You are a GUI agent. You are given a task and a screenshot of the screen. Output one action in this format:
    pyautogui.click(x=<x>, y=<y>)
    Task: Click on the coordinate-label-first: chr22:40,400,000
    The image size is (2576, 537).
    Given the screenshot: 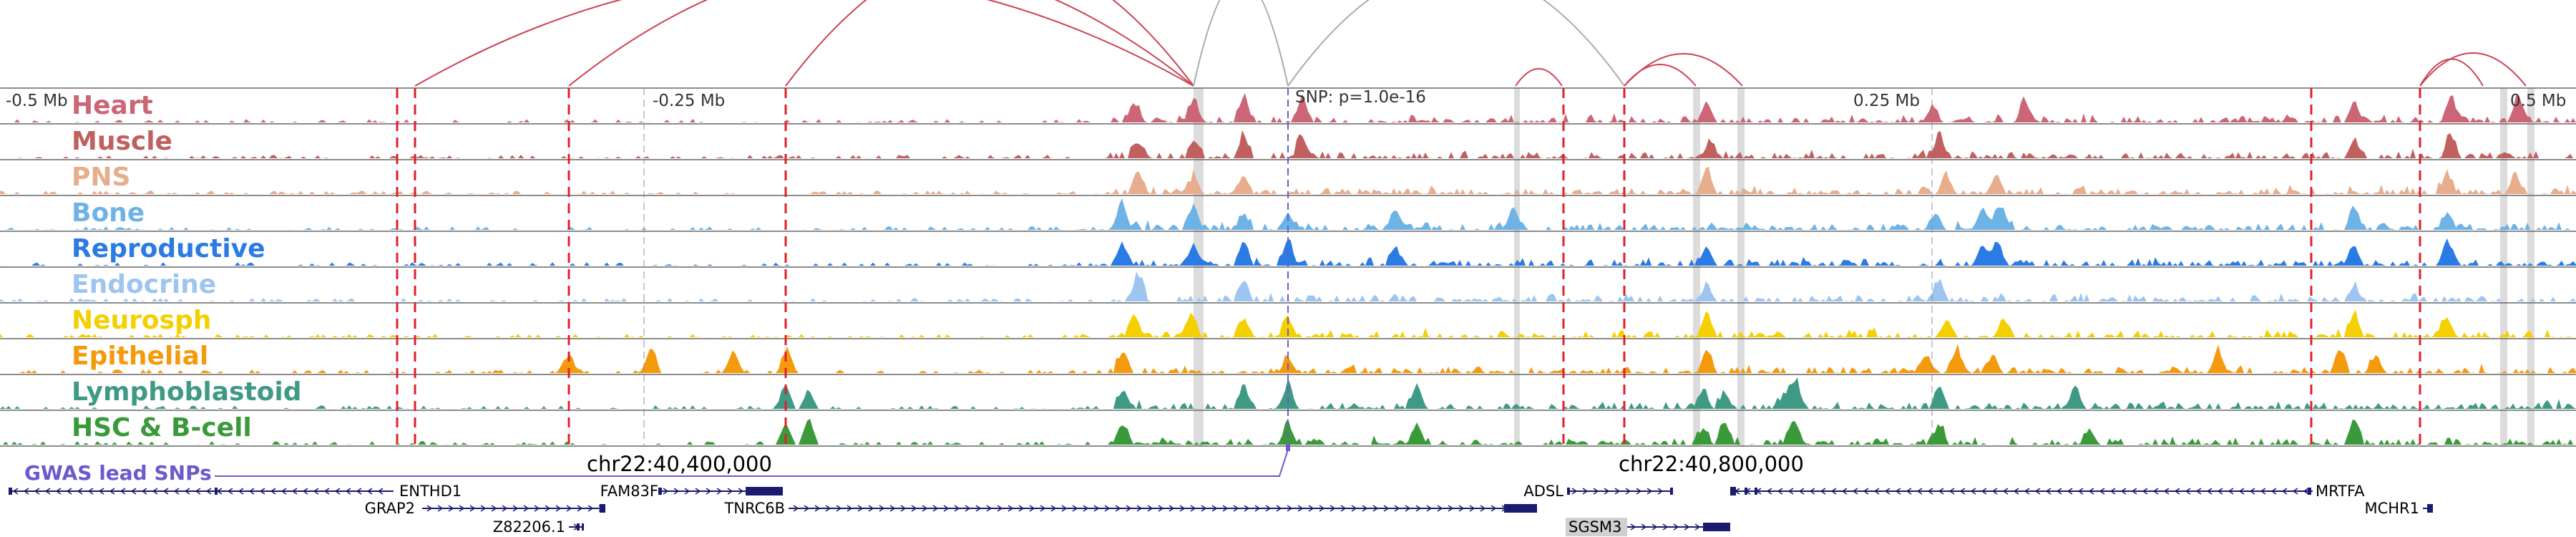 What is the action you would take?
    pyautogui.click(x=679, y=464)
    